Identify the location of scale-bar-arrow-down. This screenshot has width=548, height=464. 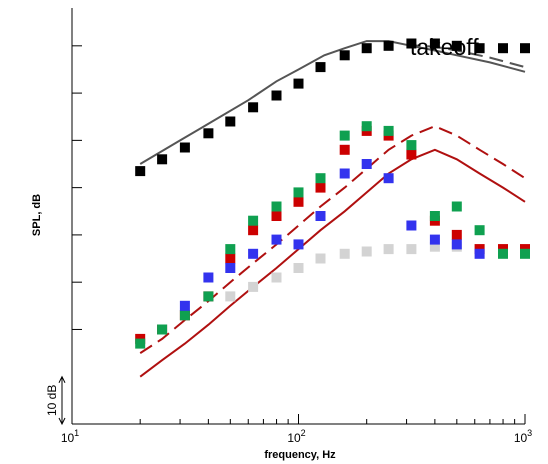
(62, 421).